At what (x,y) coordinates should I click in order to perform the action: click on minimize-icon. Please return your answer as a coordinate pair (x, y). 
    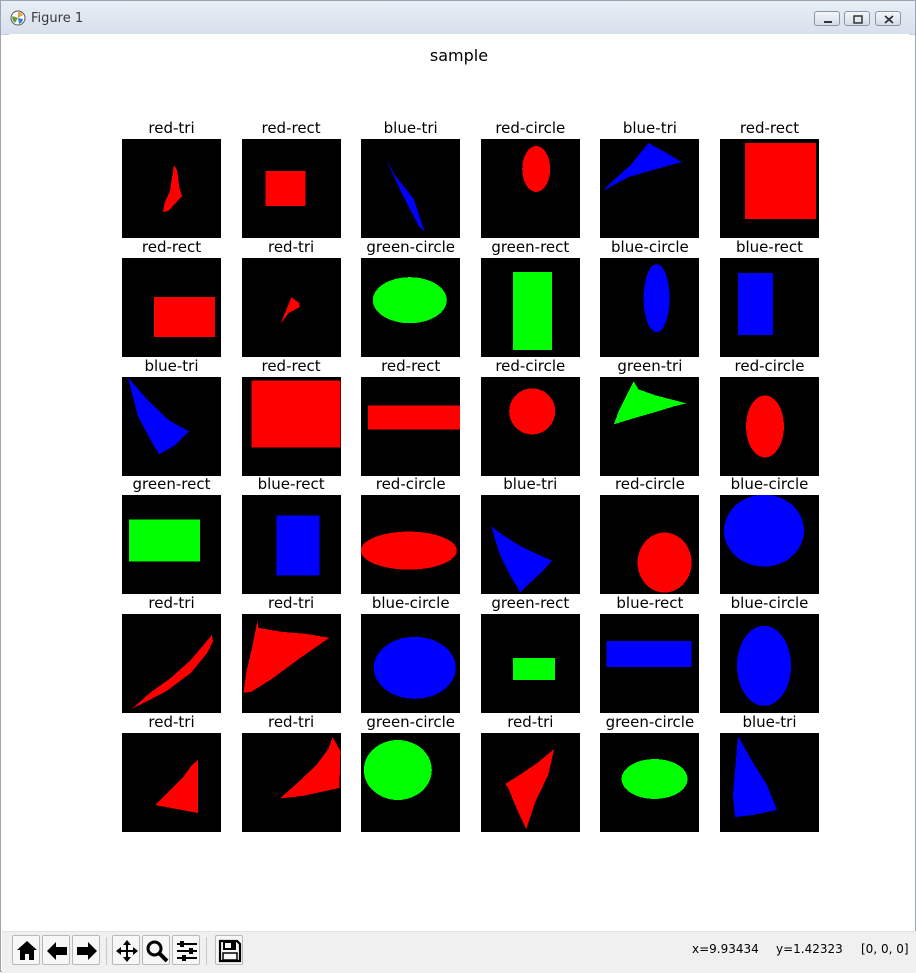
    Looking at the image, I should click on (828, 22).